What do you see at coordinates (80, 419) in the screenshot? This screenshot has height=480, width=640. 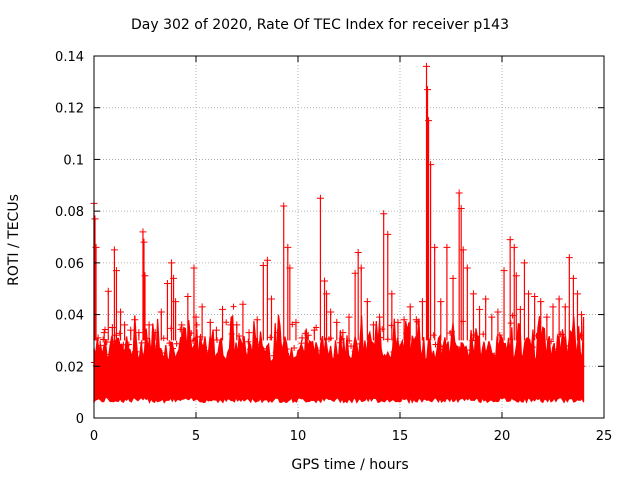 I see `y-tick-label: 0` at bounding box center [80, 419].